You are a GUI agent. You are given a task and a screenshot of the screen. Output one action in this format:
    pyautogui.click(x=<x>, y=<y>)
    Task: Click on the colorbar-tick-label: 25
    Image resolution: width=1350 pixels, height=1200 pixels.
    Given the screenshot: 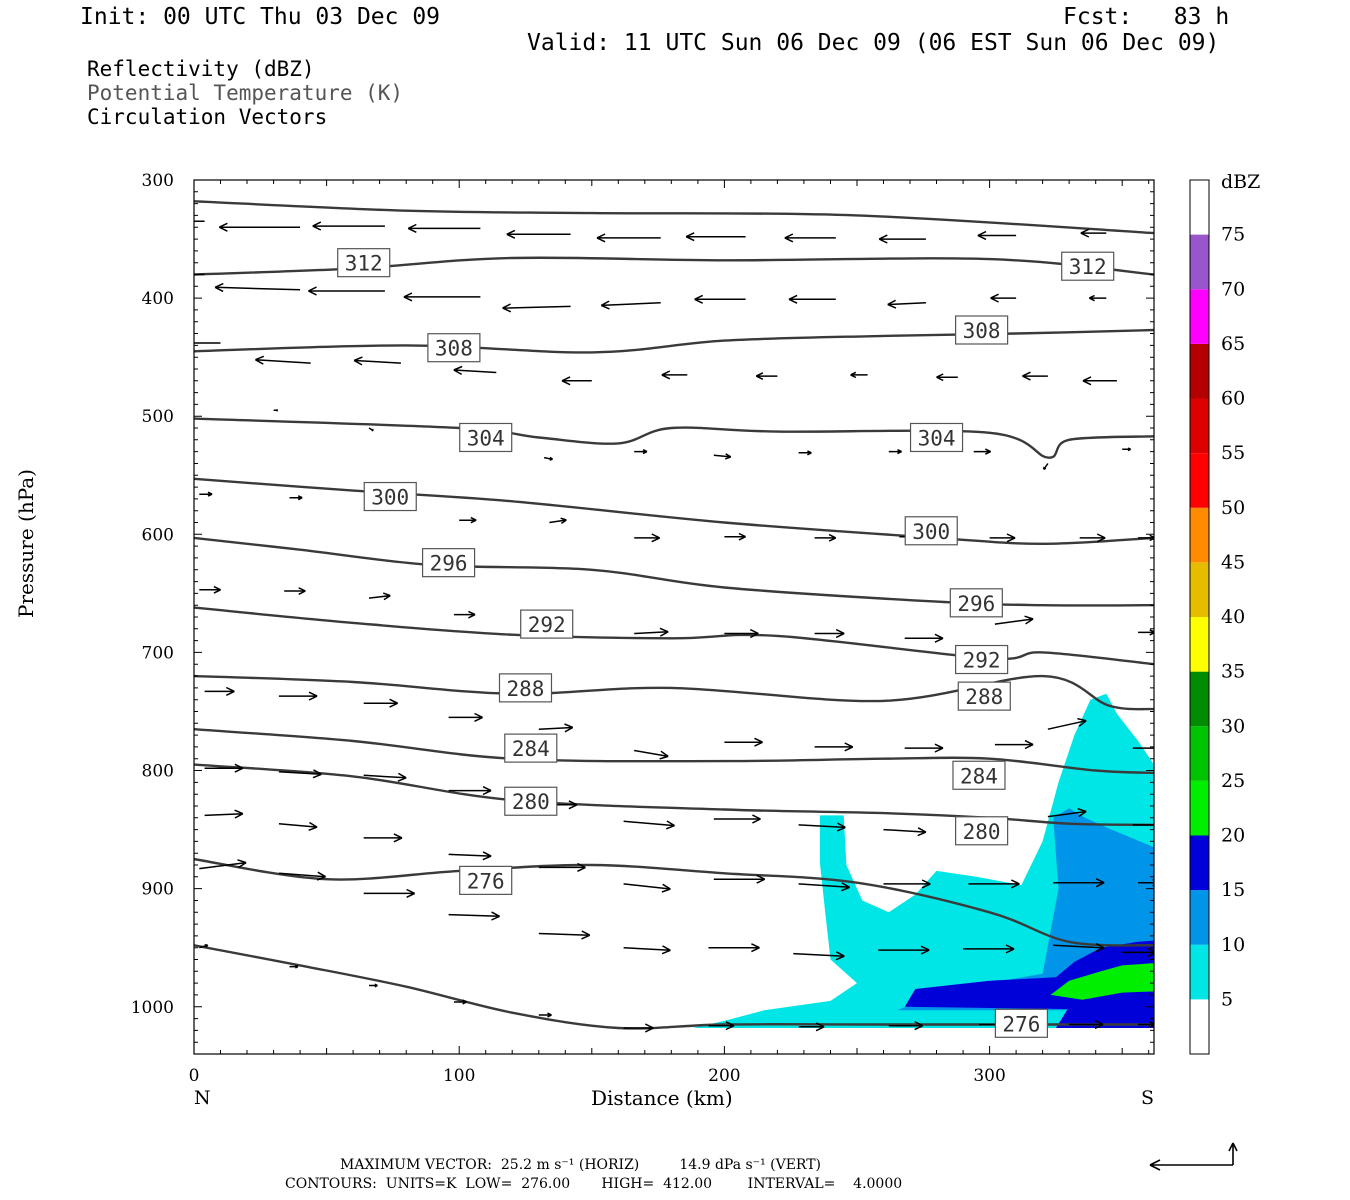 What is the action you would take?
    pyautogui.click(x=1233, y=781)
    